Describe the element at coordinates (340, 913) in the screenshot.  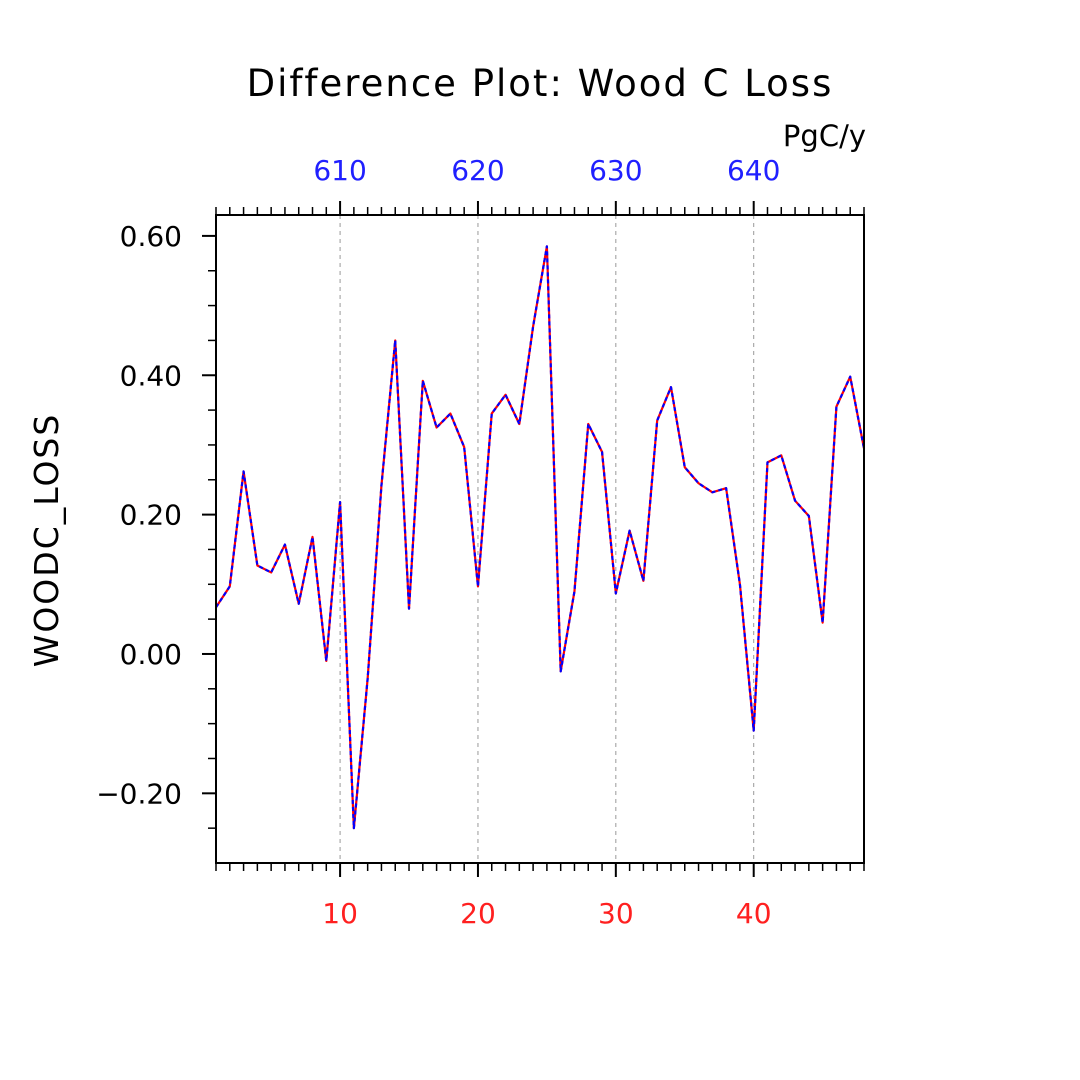
I see `x-tick-label-bottom: 10` at that location.